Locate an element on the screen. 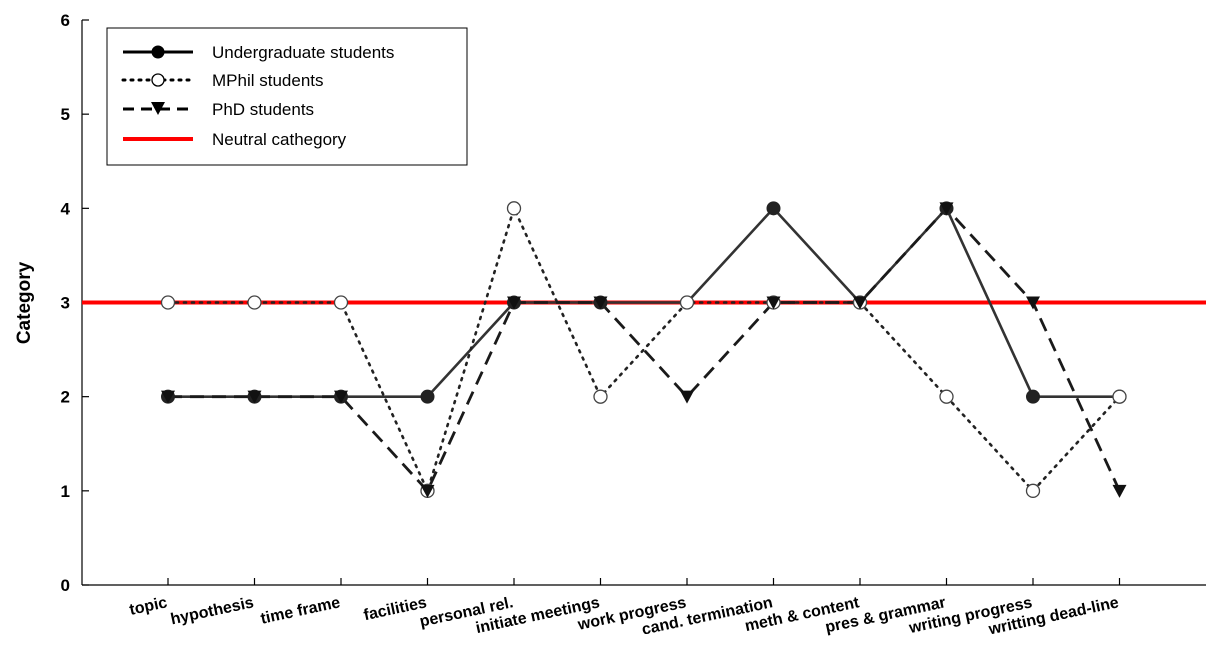  x-tick-label: time frame is located at coordinates (300, 610).